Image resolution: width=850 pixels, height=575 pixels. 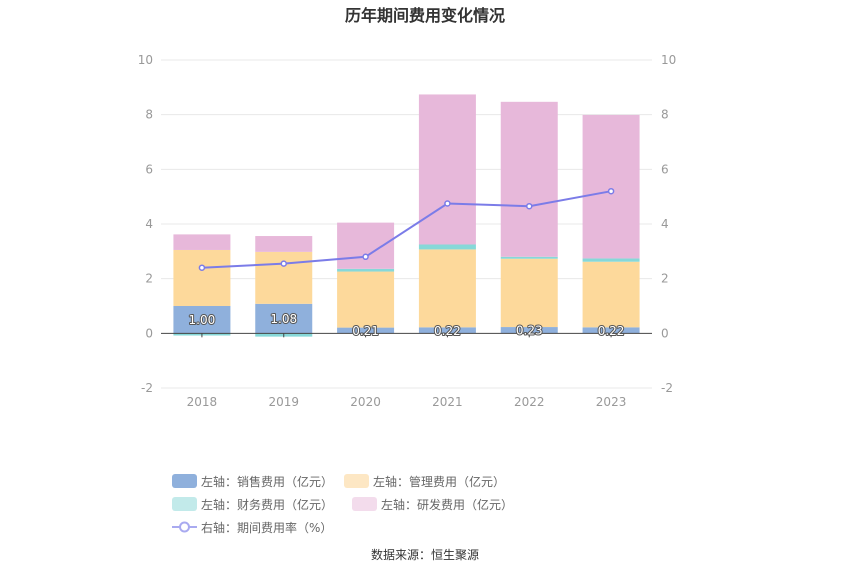 I want to click on y-right-tick-label: 2, so click(x=665, y=279).